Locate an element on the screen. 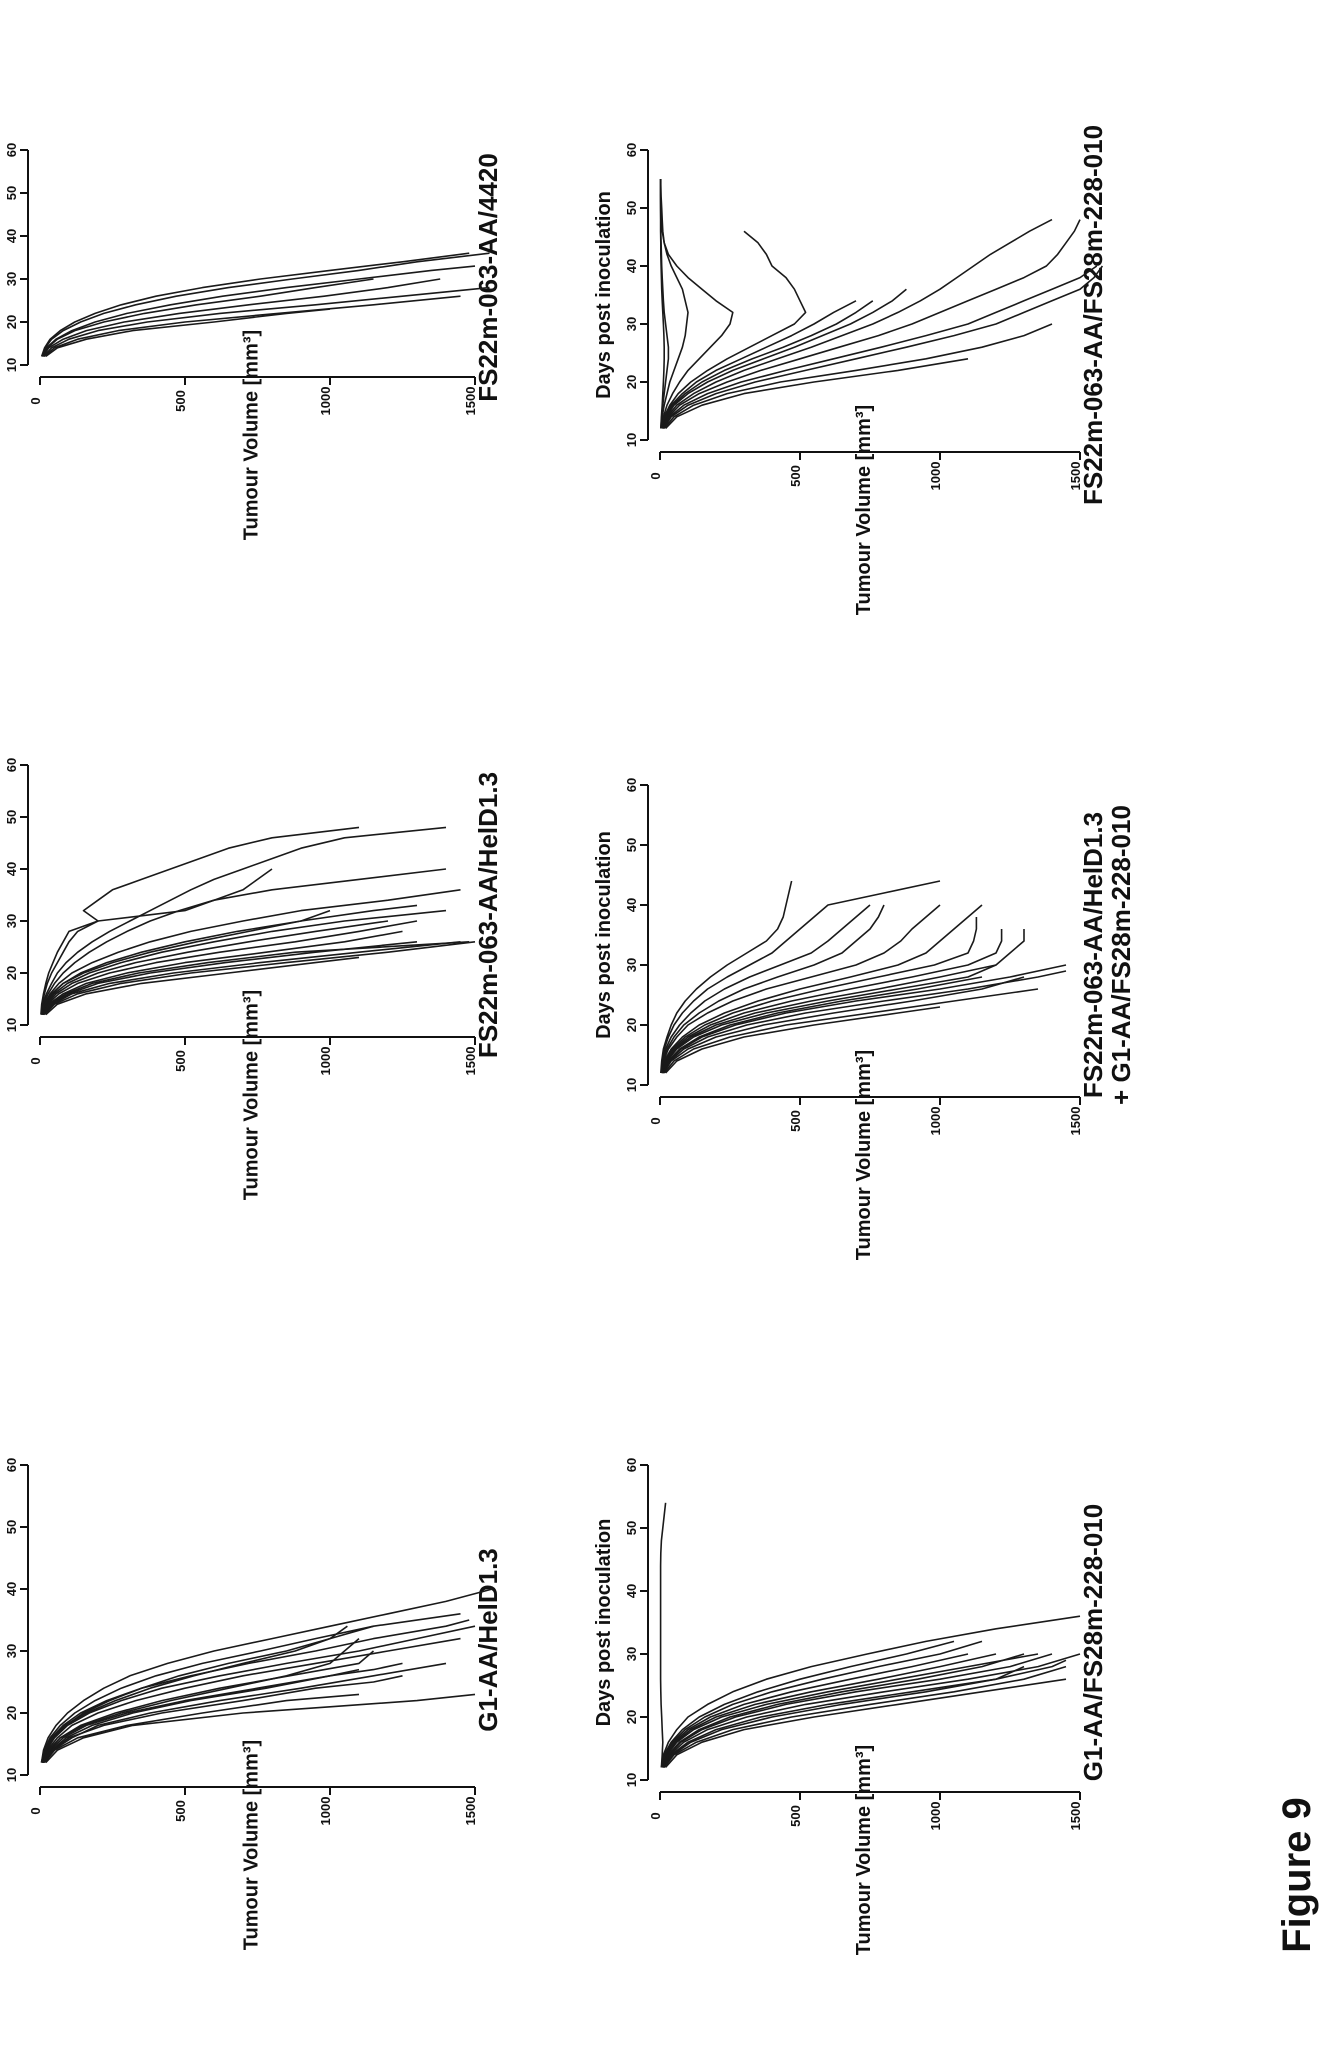 Image resolution: width=1335 pixels, height=2064 pixels. chart-title: FS22m-063-AA/HelD1.3 is located at coordinates (488, 915).